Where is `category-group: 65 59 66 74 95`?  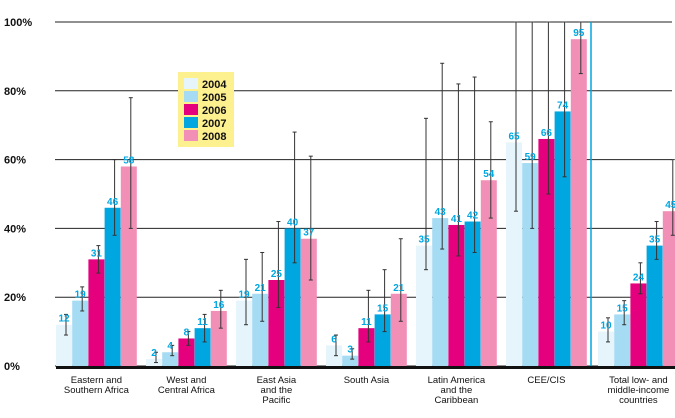
category-group: 65 59 66 74 95 is located at coordinates (546, 193).